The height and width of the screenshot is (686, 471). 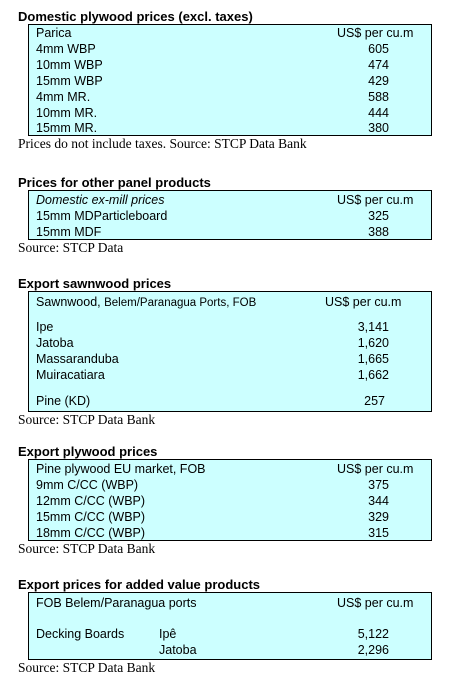 What do you see at coordinates (69, 81) in the screenshot?
I see `row-label: 15mm WBP` at bounding box center [69, 81].